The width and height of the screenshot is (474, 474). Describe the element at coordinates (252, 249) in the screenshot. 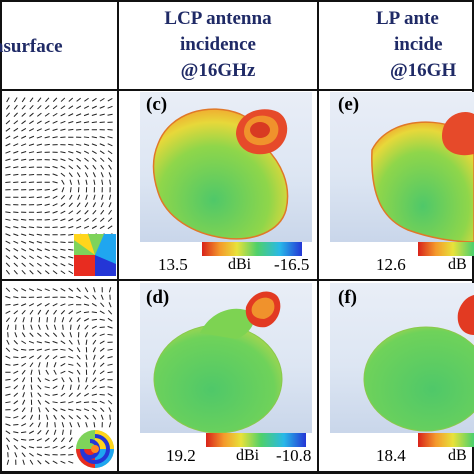

I see `colorbar-c` at that location.